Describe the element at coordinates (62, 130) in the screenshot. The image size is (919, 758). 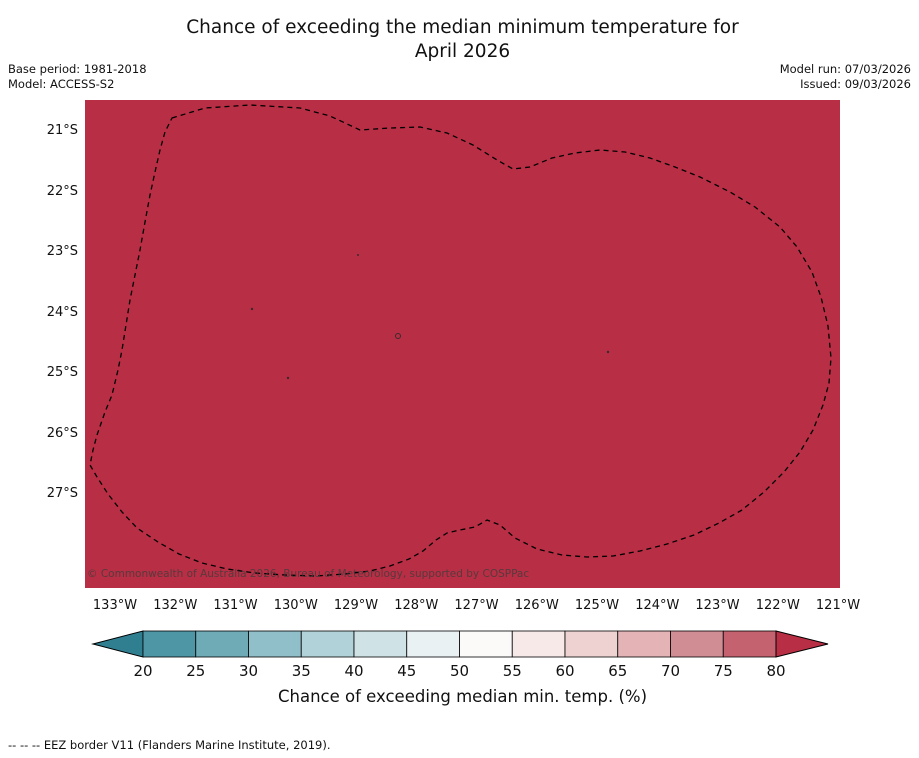
I see `y-tick-21s: 21°S` at that location.